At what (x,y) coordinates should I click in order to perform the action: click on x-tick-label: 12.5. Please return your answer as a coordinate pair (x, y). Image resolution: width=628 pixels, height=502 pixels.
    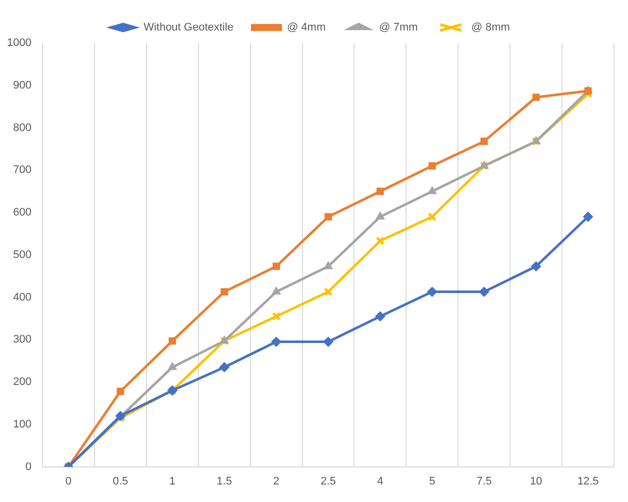
    Looking at the image, I should click on (588, 481).